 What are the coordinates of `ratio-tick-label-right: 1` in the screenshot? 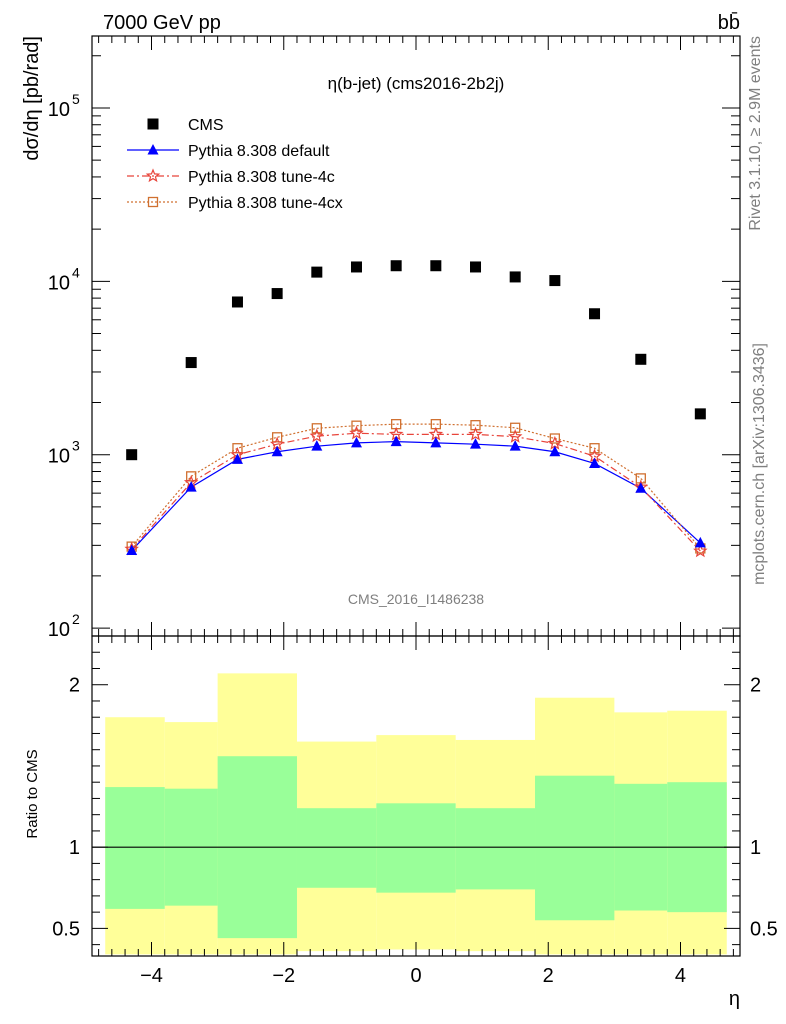 It's located at (755, 848).